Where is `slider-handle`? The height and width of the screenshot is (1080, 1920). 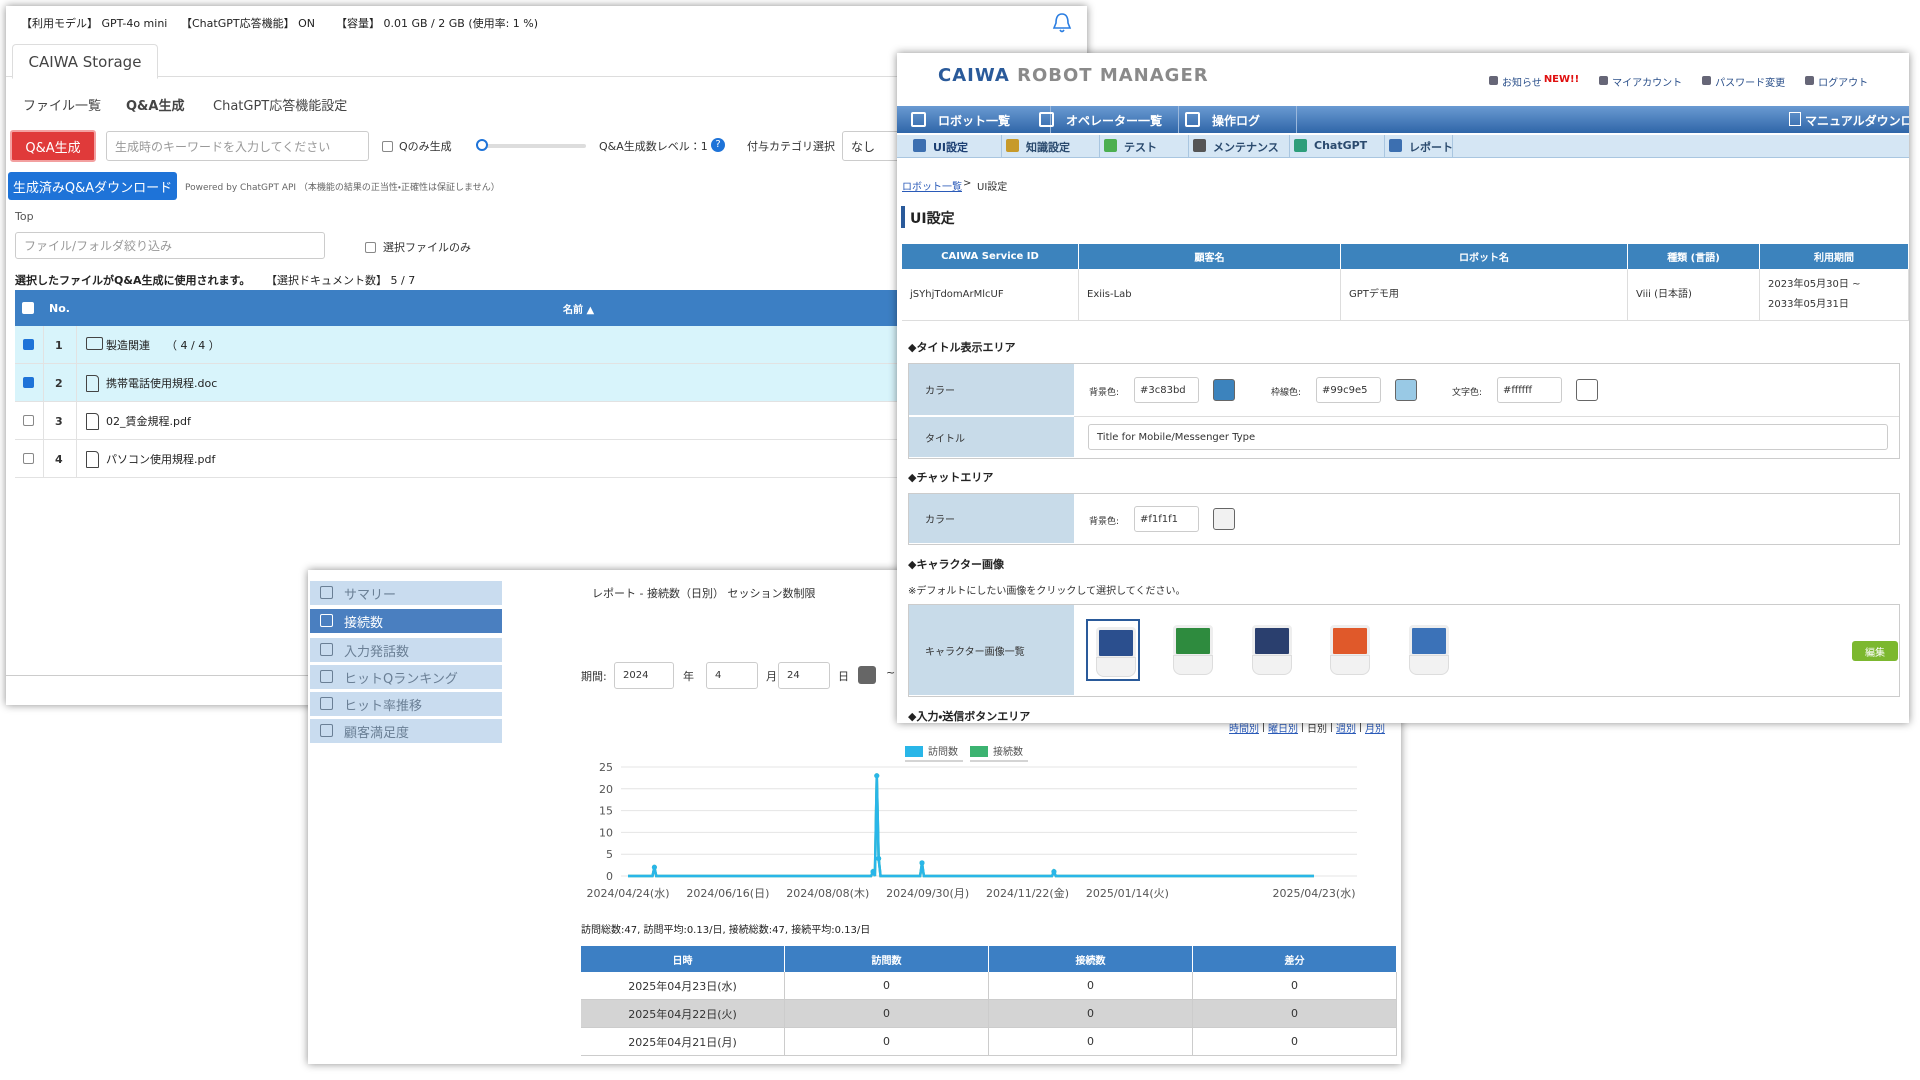 slider-handle is located at coordinates (482, 145).